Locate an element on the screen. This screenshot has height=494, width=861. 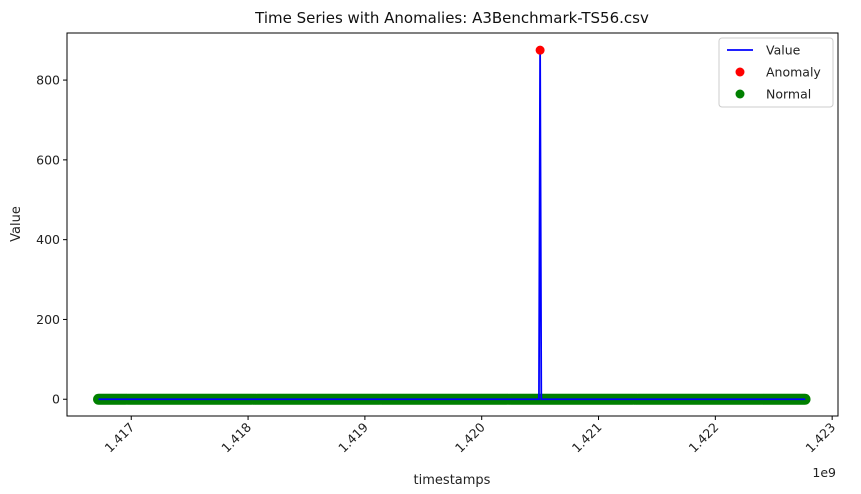
legend-label: Value is located at coordinates (783, 50).